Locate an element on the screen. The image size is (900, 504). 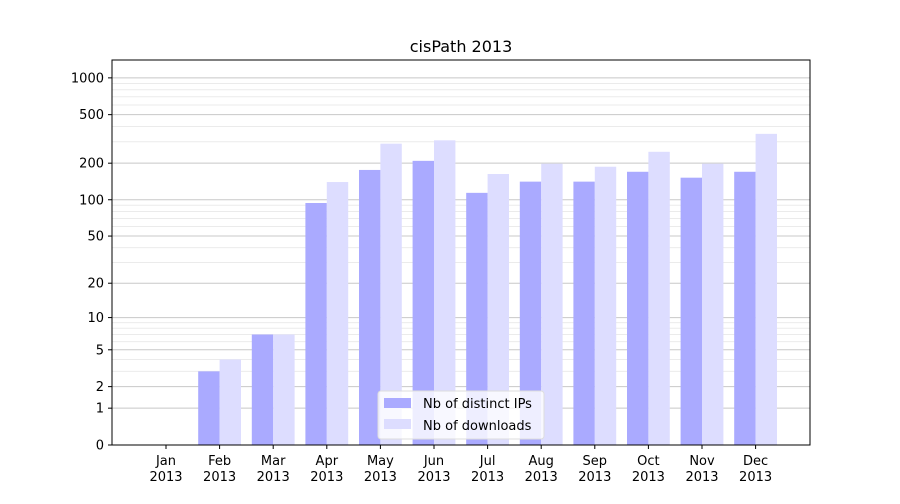
x-tick-label: Feb is located at coordinates (219, 461).